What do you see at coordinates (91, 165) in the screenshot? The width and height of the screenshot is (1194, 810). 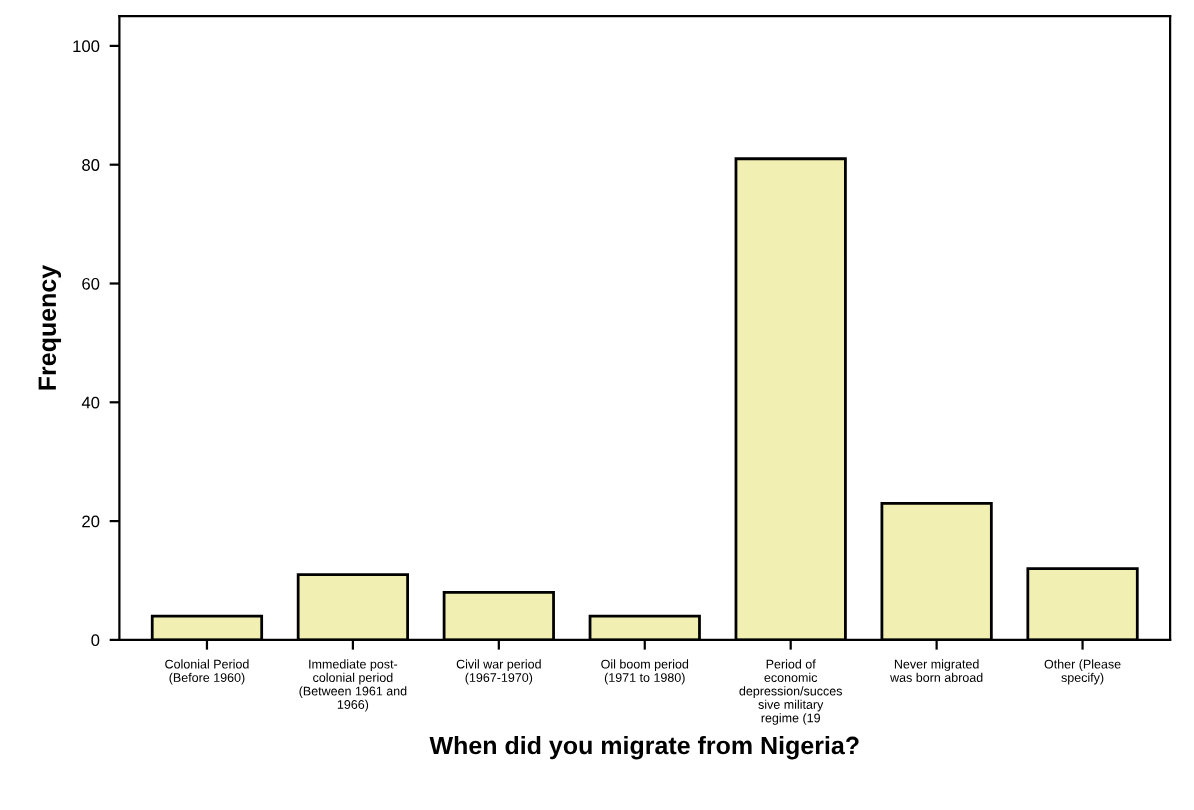 I see `y-tick-label: 80` at bounding box center [91, 165].